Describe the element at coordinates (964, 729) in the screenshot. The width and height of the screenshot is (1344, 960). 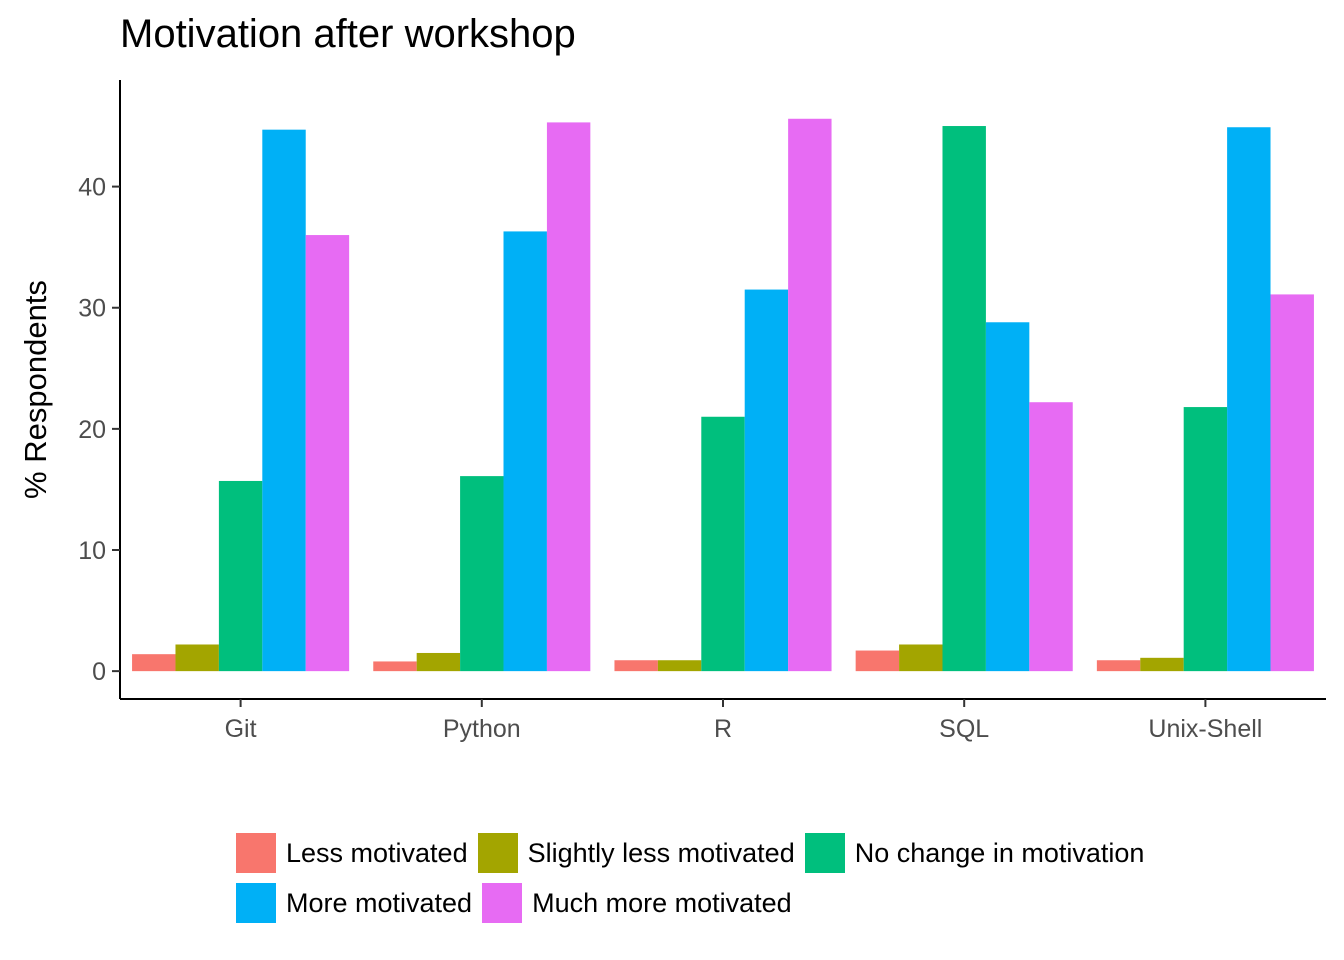
I see `x-tick-label: SQL` at that location.